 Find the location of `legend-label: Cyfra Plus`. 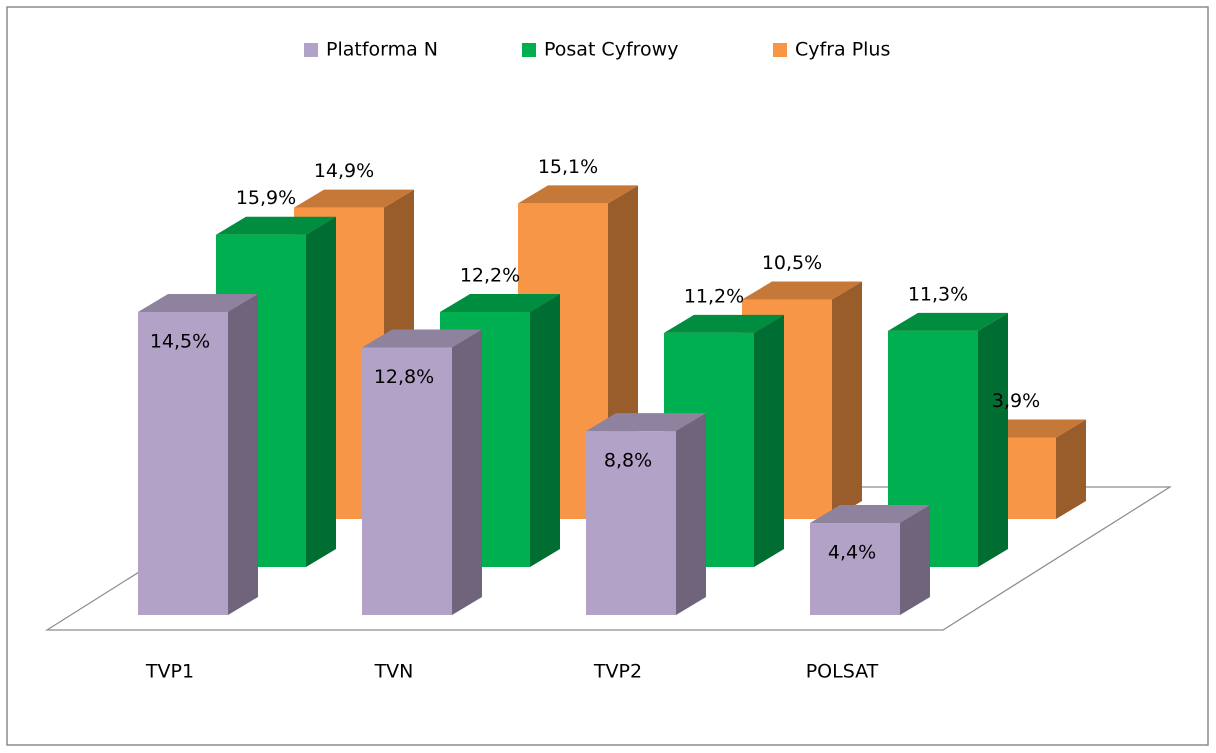

legend-label: Cyfra Plus is located at coordinates (842, 50).